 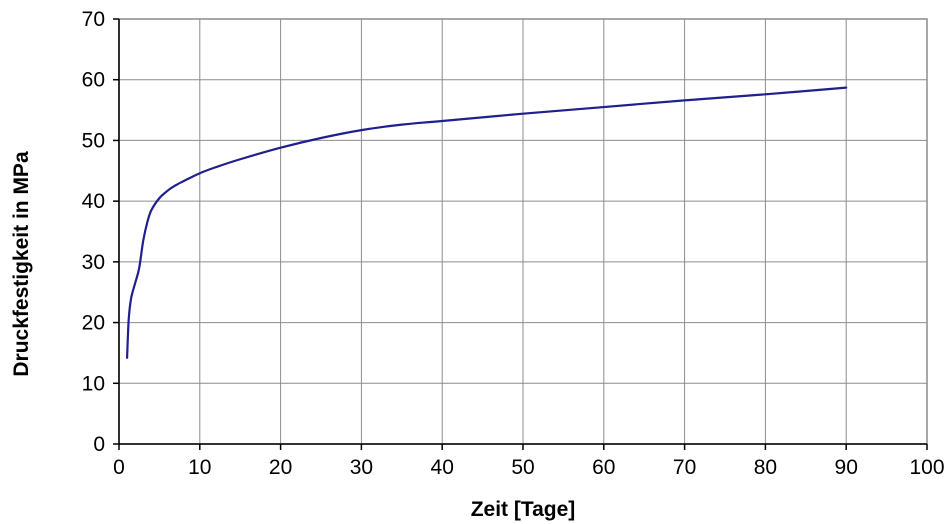 I want to click on x-tick-label: 20, so click(x=280, y=467).